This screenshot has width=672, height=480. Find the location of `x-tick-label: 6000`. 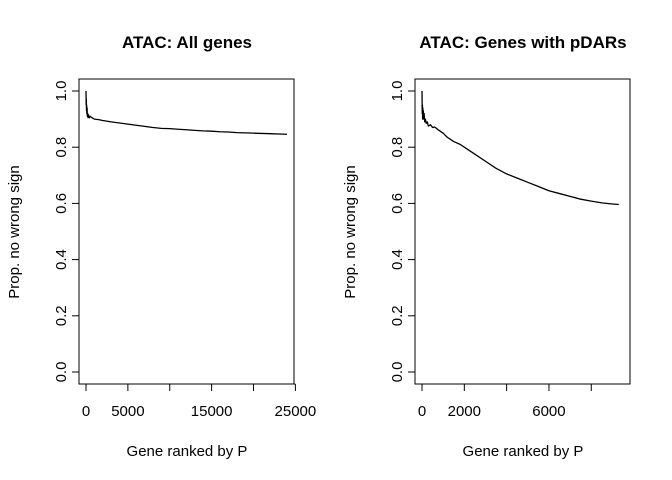

x-tick-label: 6000 is located at coordinates (548, 411).